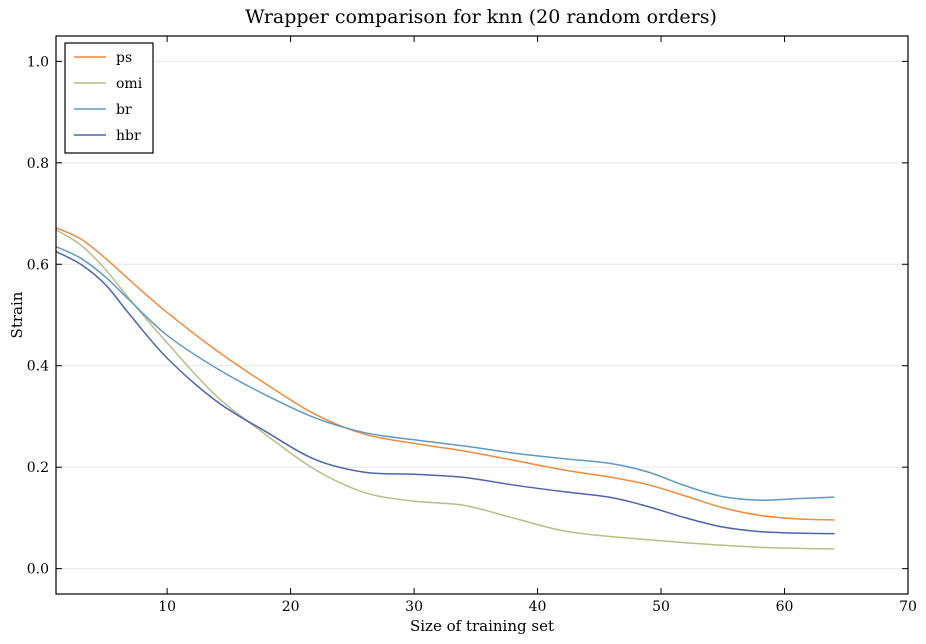 The height and width of the screenshot is (644, 926). What do you see at coordinates (291, 607) in the screenshot?
I see `x-tick-label: 20` at bounding box center [291, 607].